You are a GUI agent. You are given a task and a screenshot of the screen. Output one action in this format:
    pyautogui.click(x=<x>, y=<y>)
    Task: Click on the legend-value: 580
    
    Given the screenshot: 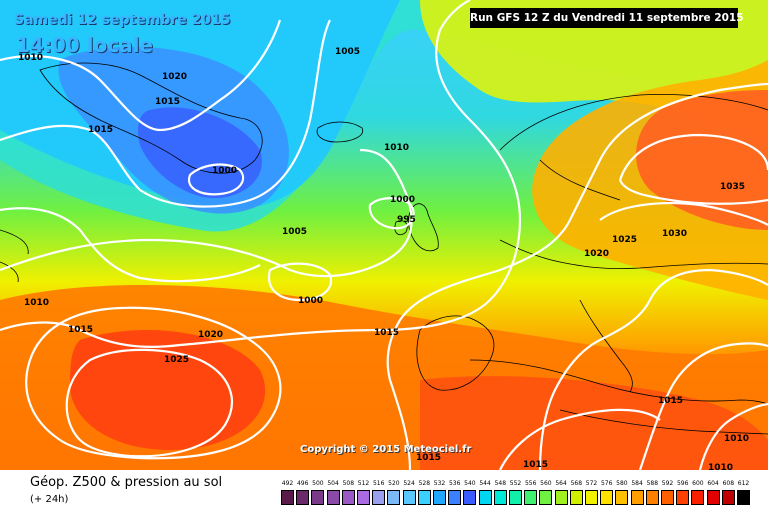 What is the action you would take?
    pyautogui.click(x=622, y=483)
    